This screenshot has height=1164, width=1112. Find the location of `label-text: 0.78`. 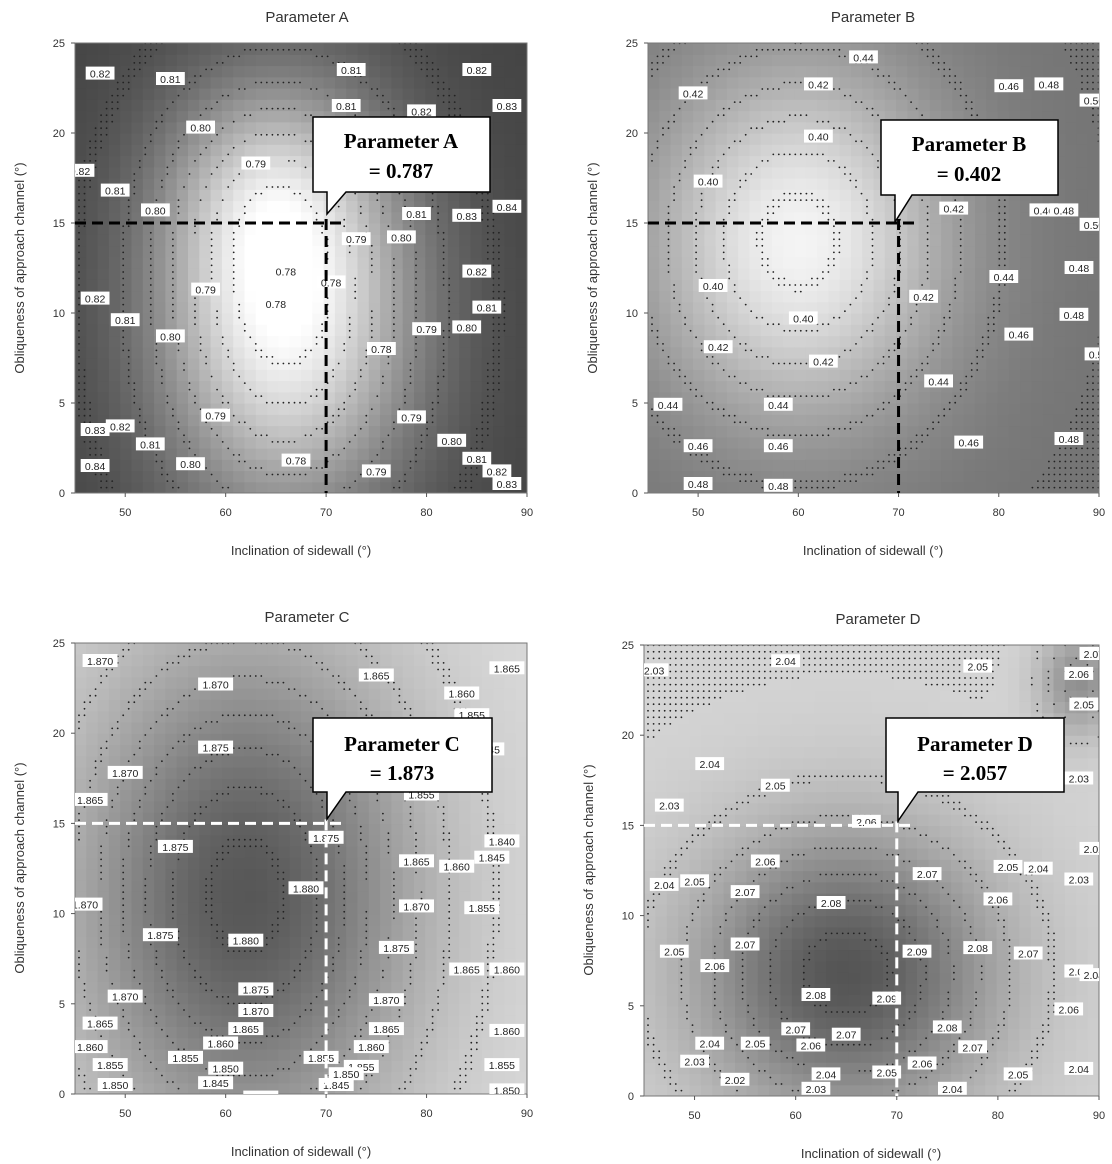

label-text: 0.78 is located at coordinates (286, 273).